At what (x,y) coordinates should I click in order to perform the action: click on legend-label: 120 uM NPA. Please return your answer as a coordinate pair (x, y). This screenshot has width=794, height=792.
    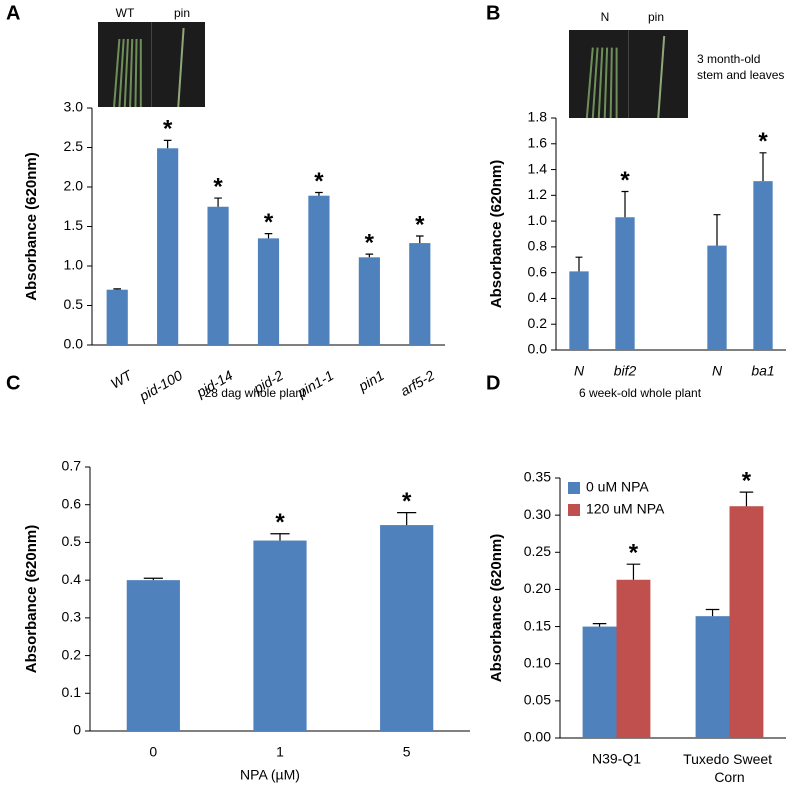
    Looking at the image, I should click on (625, 509).